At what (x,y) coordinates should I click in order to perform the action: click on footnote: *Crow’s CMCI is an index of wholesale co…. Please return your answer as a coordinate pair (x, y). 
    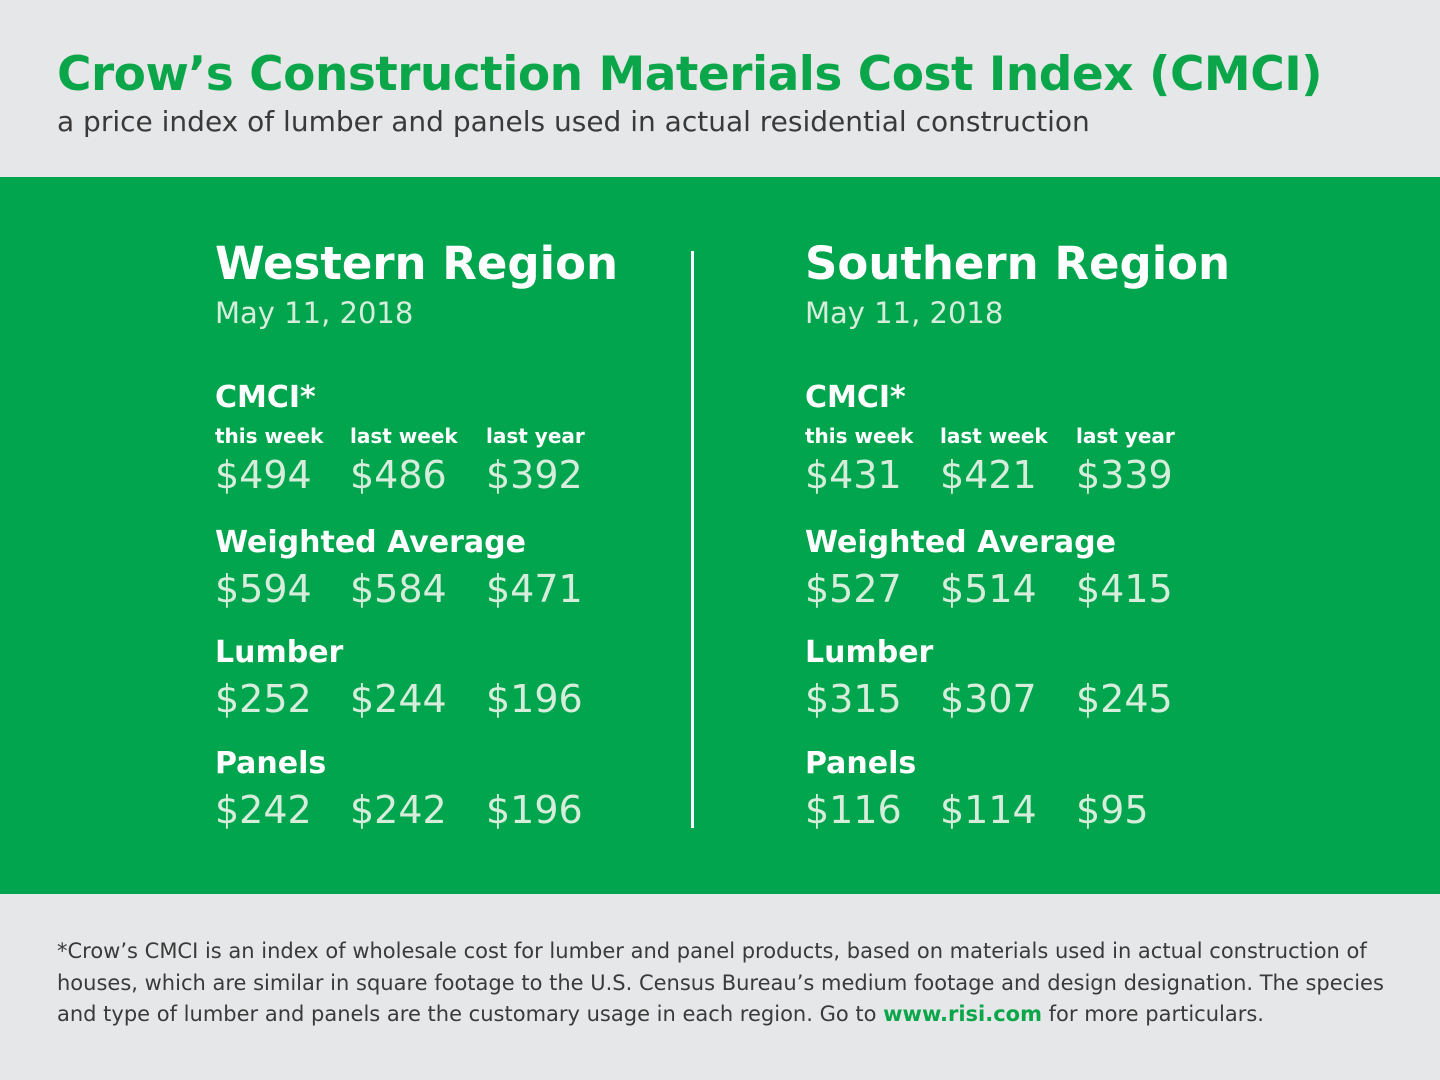
    Looking at the image, I should click on (727, 983).